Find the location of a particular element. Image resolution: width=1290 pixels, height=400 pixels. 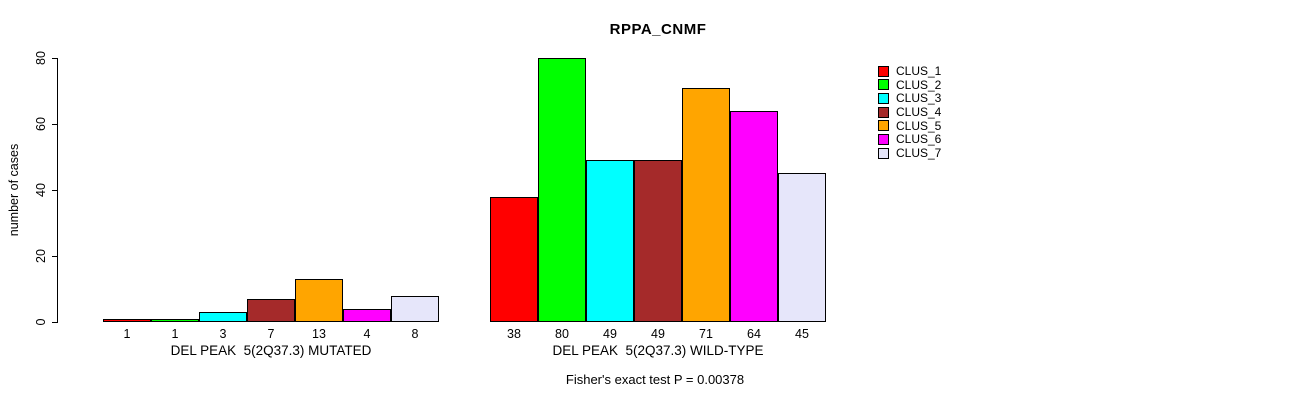

legend-item-clus_7: CLUS_7 is located at coordinates (909, 153).